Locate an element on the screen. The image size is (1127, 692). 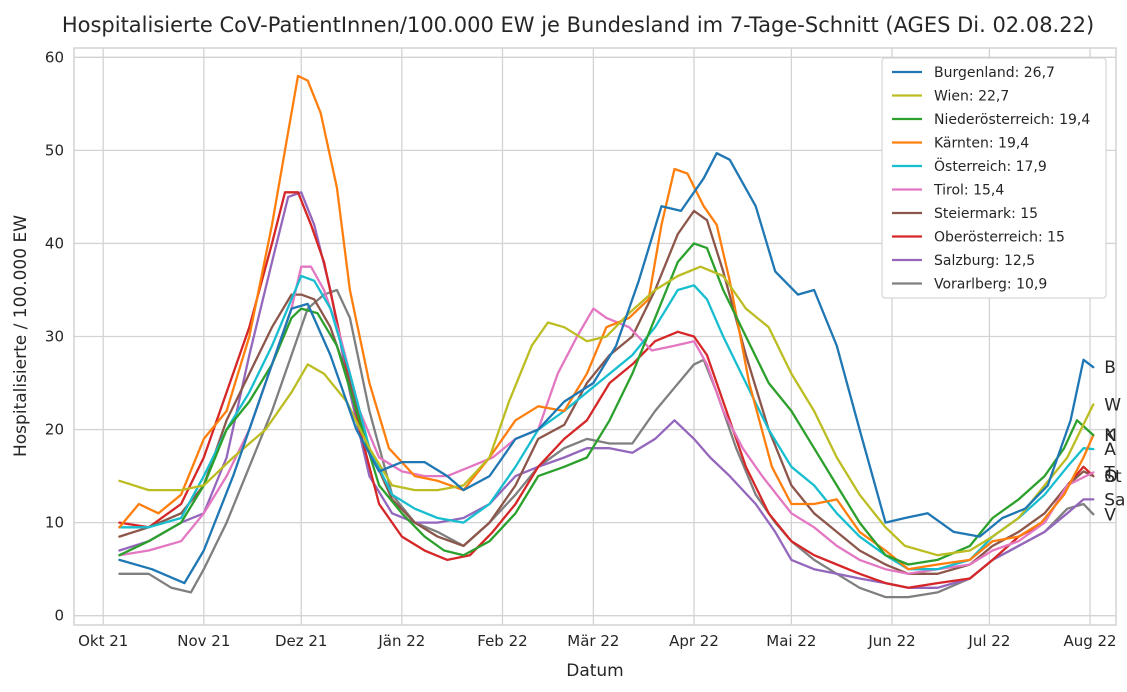
x-tick-label: Nov 21 is located at coordinates (203, 641).